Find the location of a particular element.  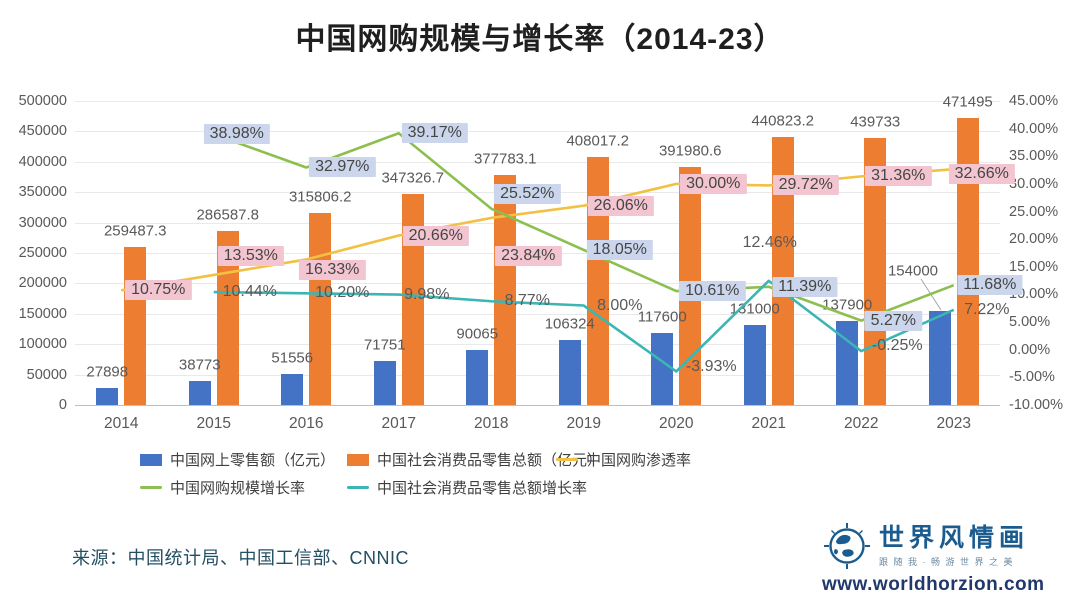

y-axis-left-tick-label: 50000 is located at coordinates (46, 374).